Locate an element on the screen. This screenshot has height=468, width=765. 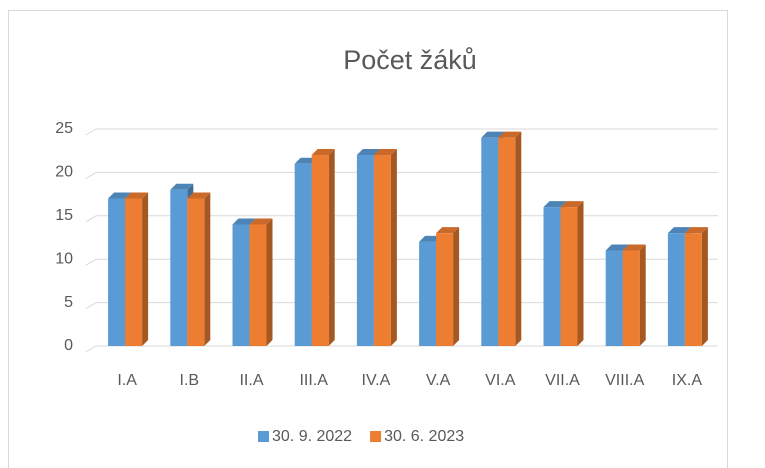
x-tick-label: III.A is located at coordinates (313, 380).